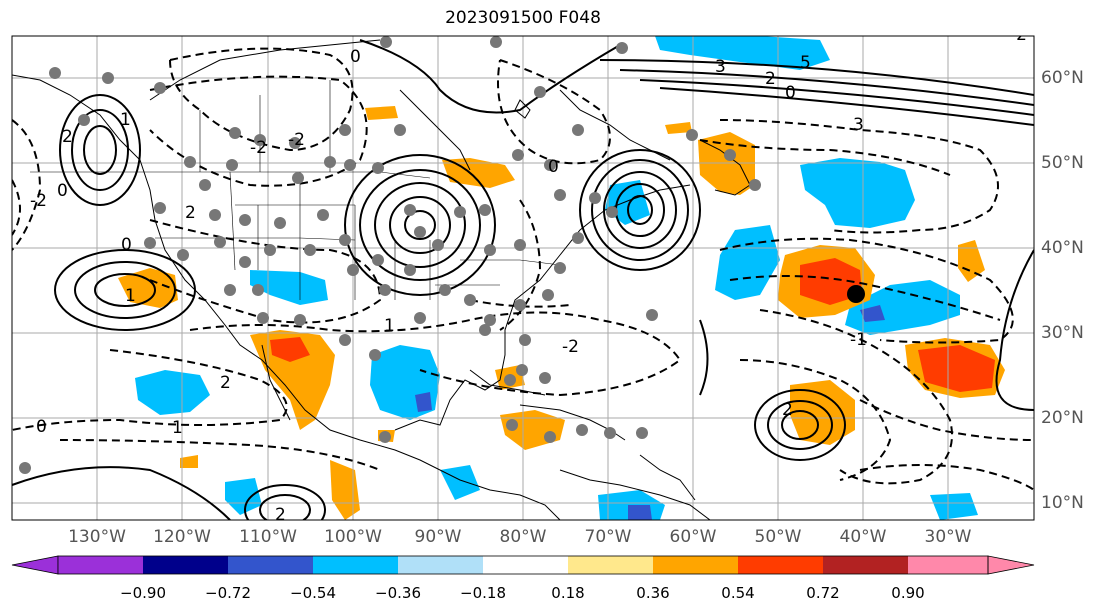 This screenshot has height=613, width=1102. Describe the element at coordinates (856, 294) in the screenshot. I see `marker-black-dot` at that location.